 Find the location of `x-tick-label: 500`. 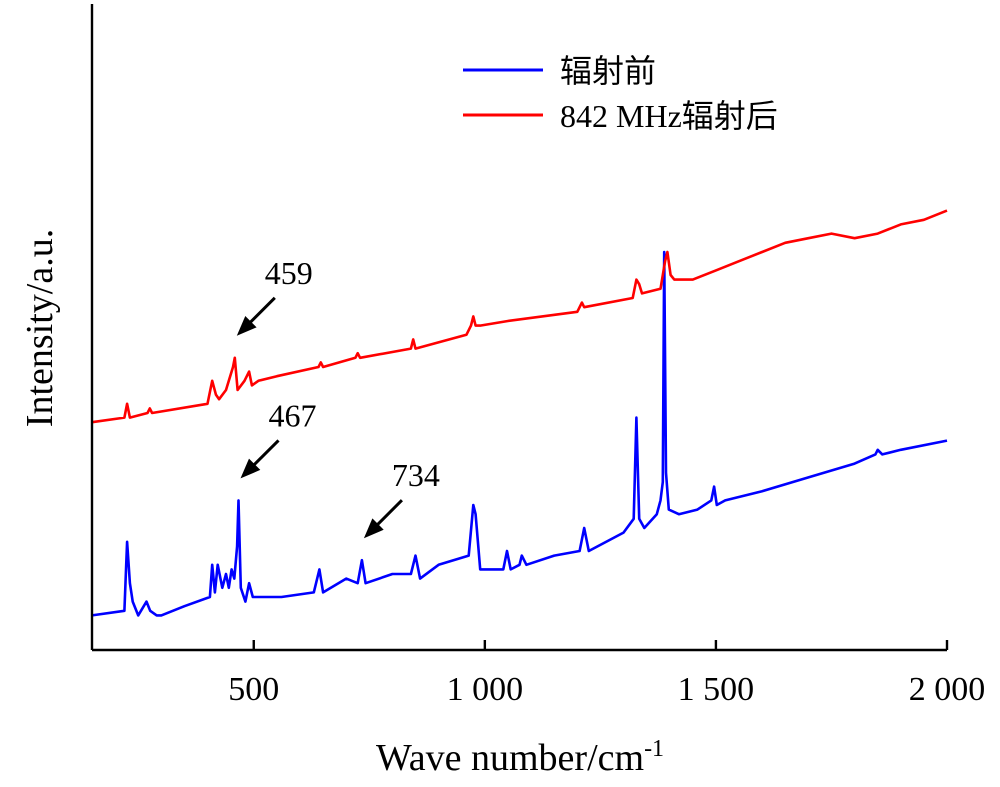

x-tick-label: 500 is located at coordinates (253, 689).